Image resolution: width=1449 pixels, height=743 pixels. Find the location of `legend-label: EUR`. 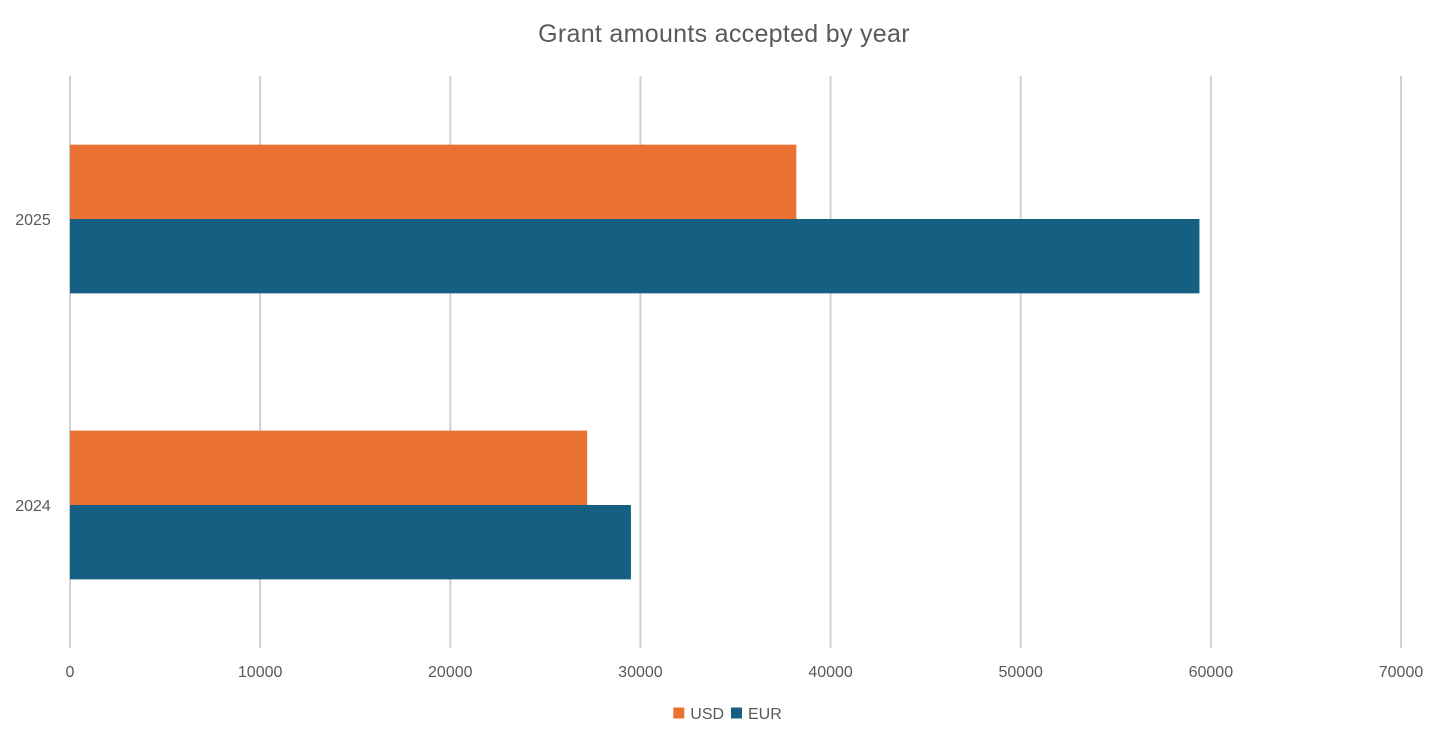

legend-label: EUR is located at coordinates (765, 714).